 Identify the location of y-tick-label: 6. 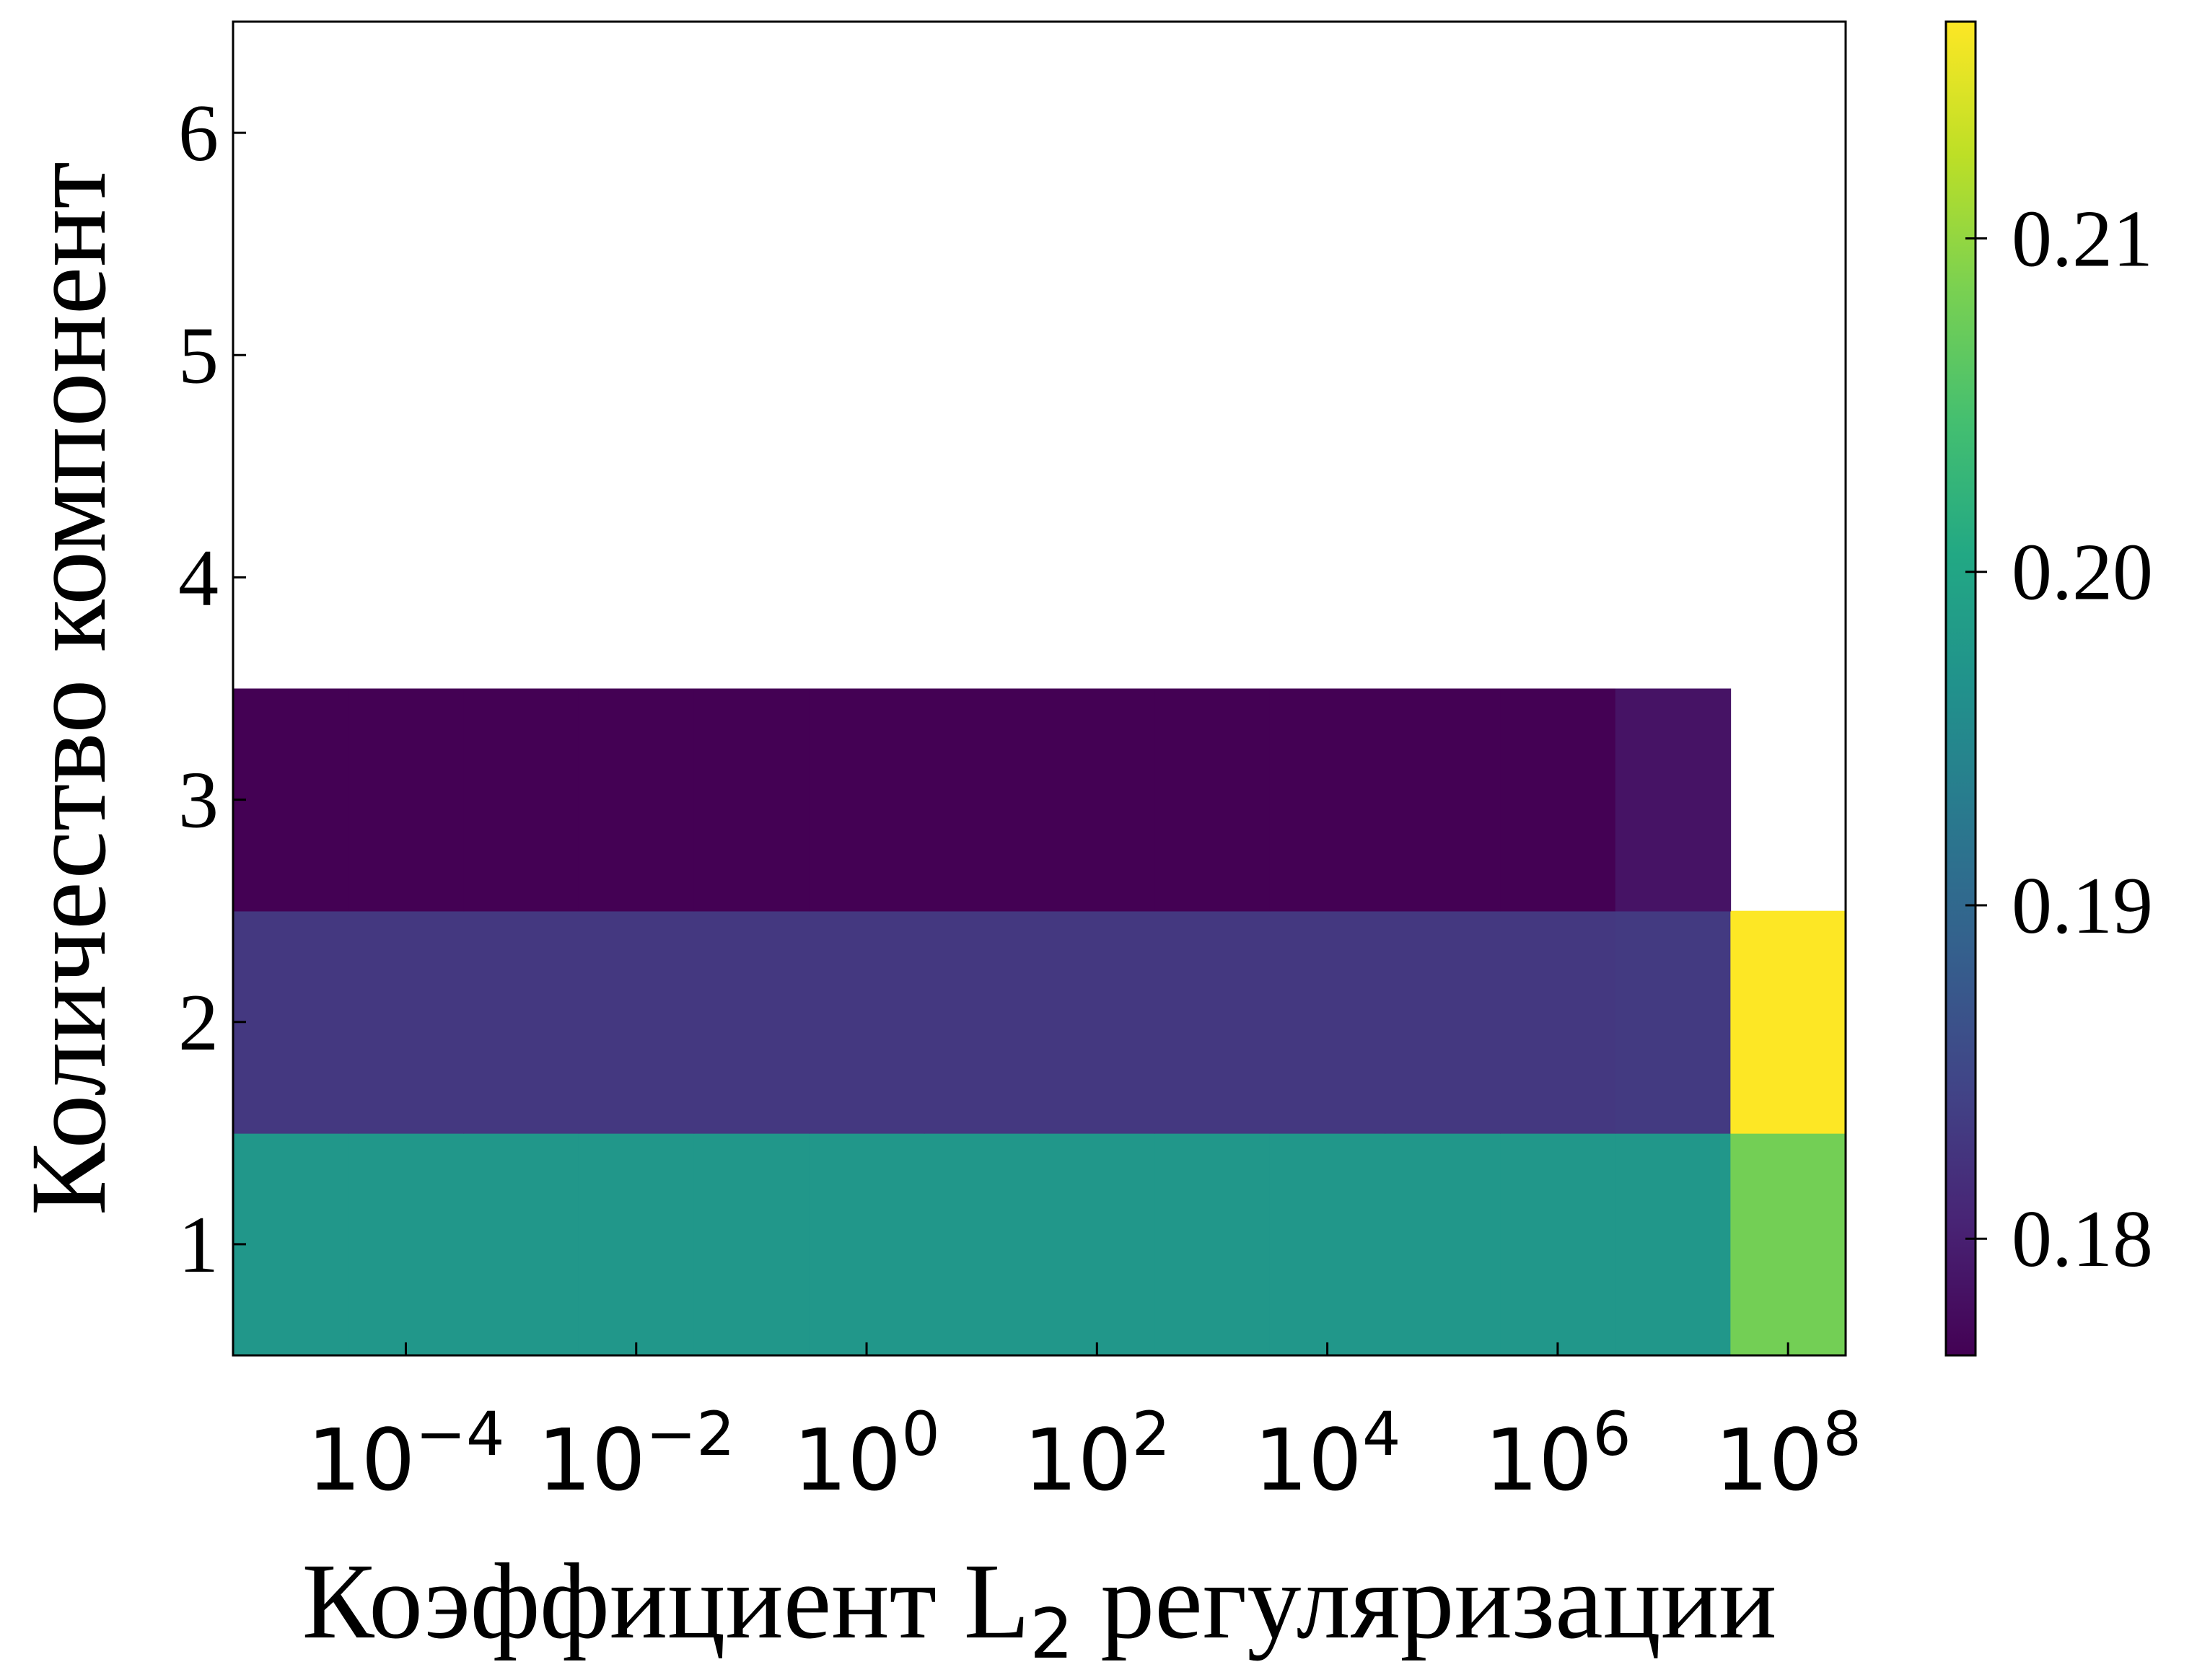
(198, 133).